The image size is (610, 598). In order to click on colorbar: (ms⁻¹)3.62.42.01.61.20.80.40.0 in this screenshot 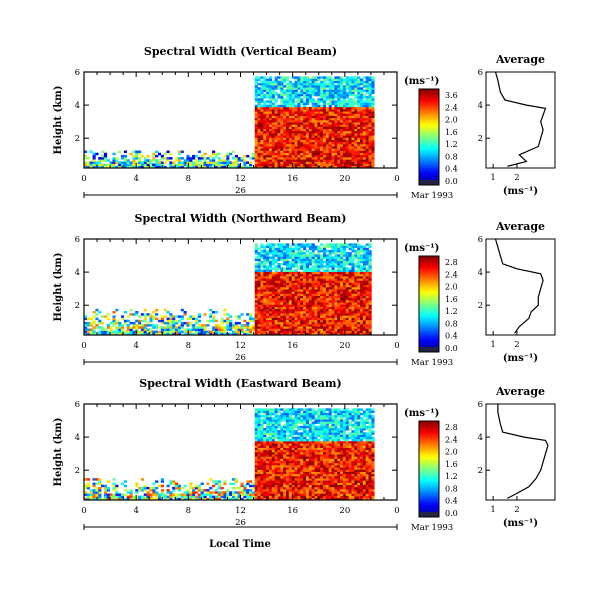, I will do `click(431, 131)`.